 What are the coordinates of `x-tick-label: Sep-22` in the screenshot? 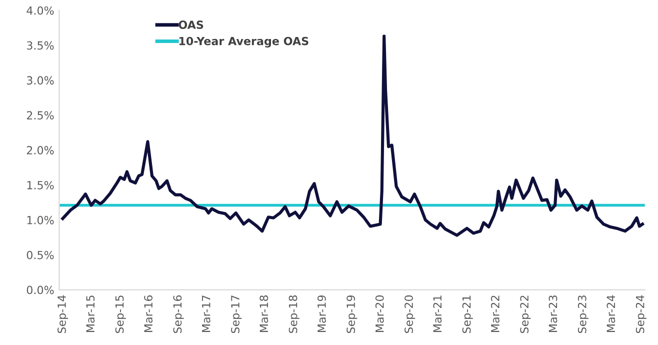 It's located at (525, 315).